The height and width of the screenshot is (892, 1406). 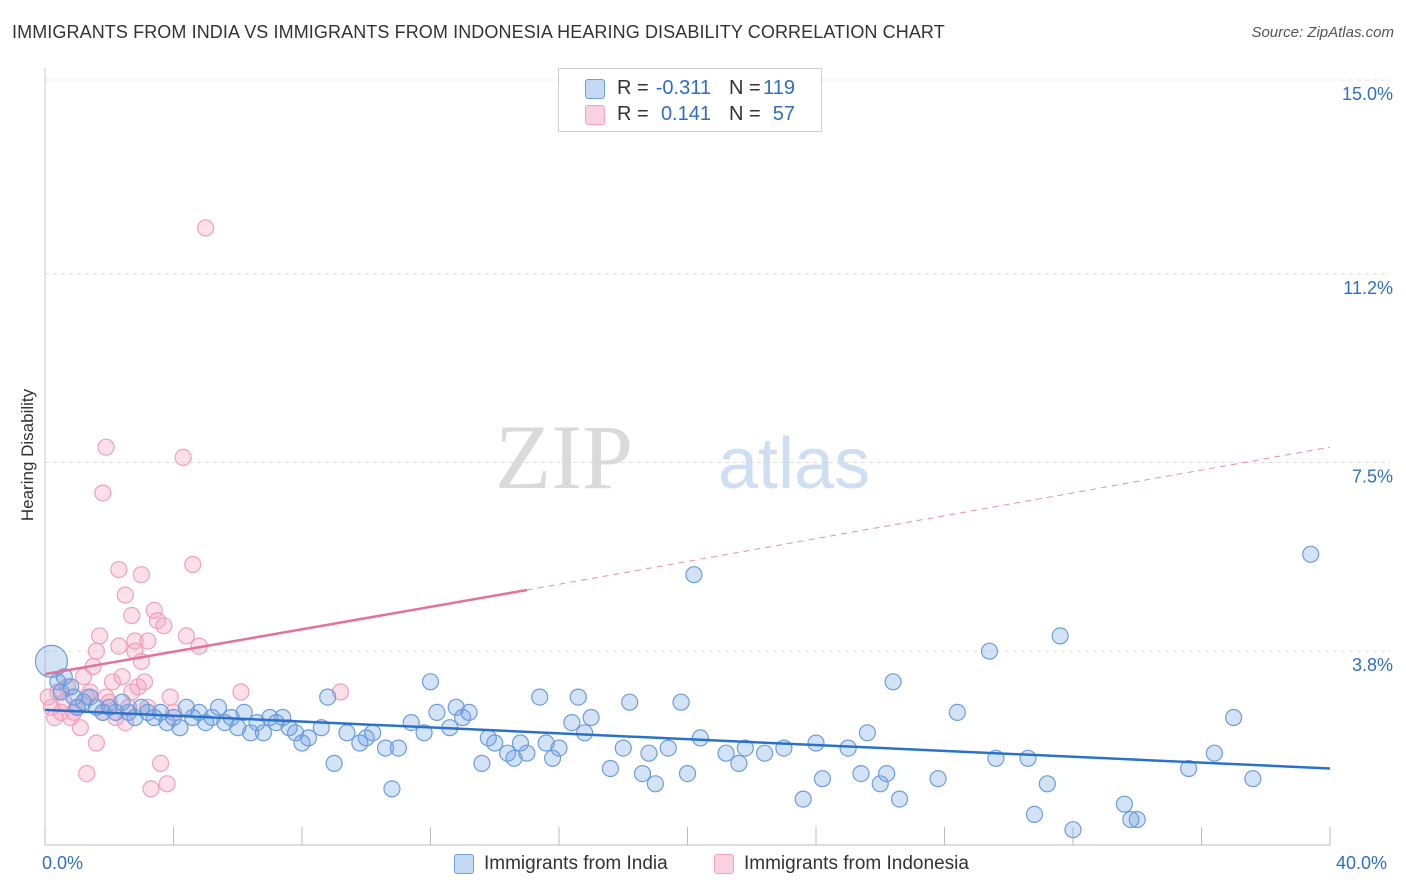 I want to click on y-tick-label: 15.0%, so click(x=1367, y=94).